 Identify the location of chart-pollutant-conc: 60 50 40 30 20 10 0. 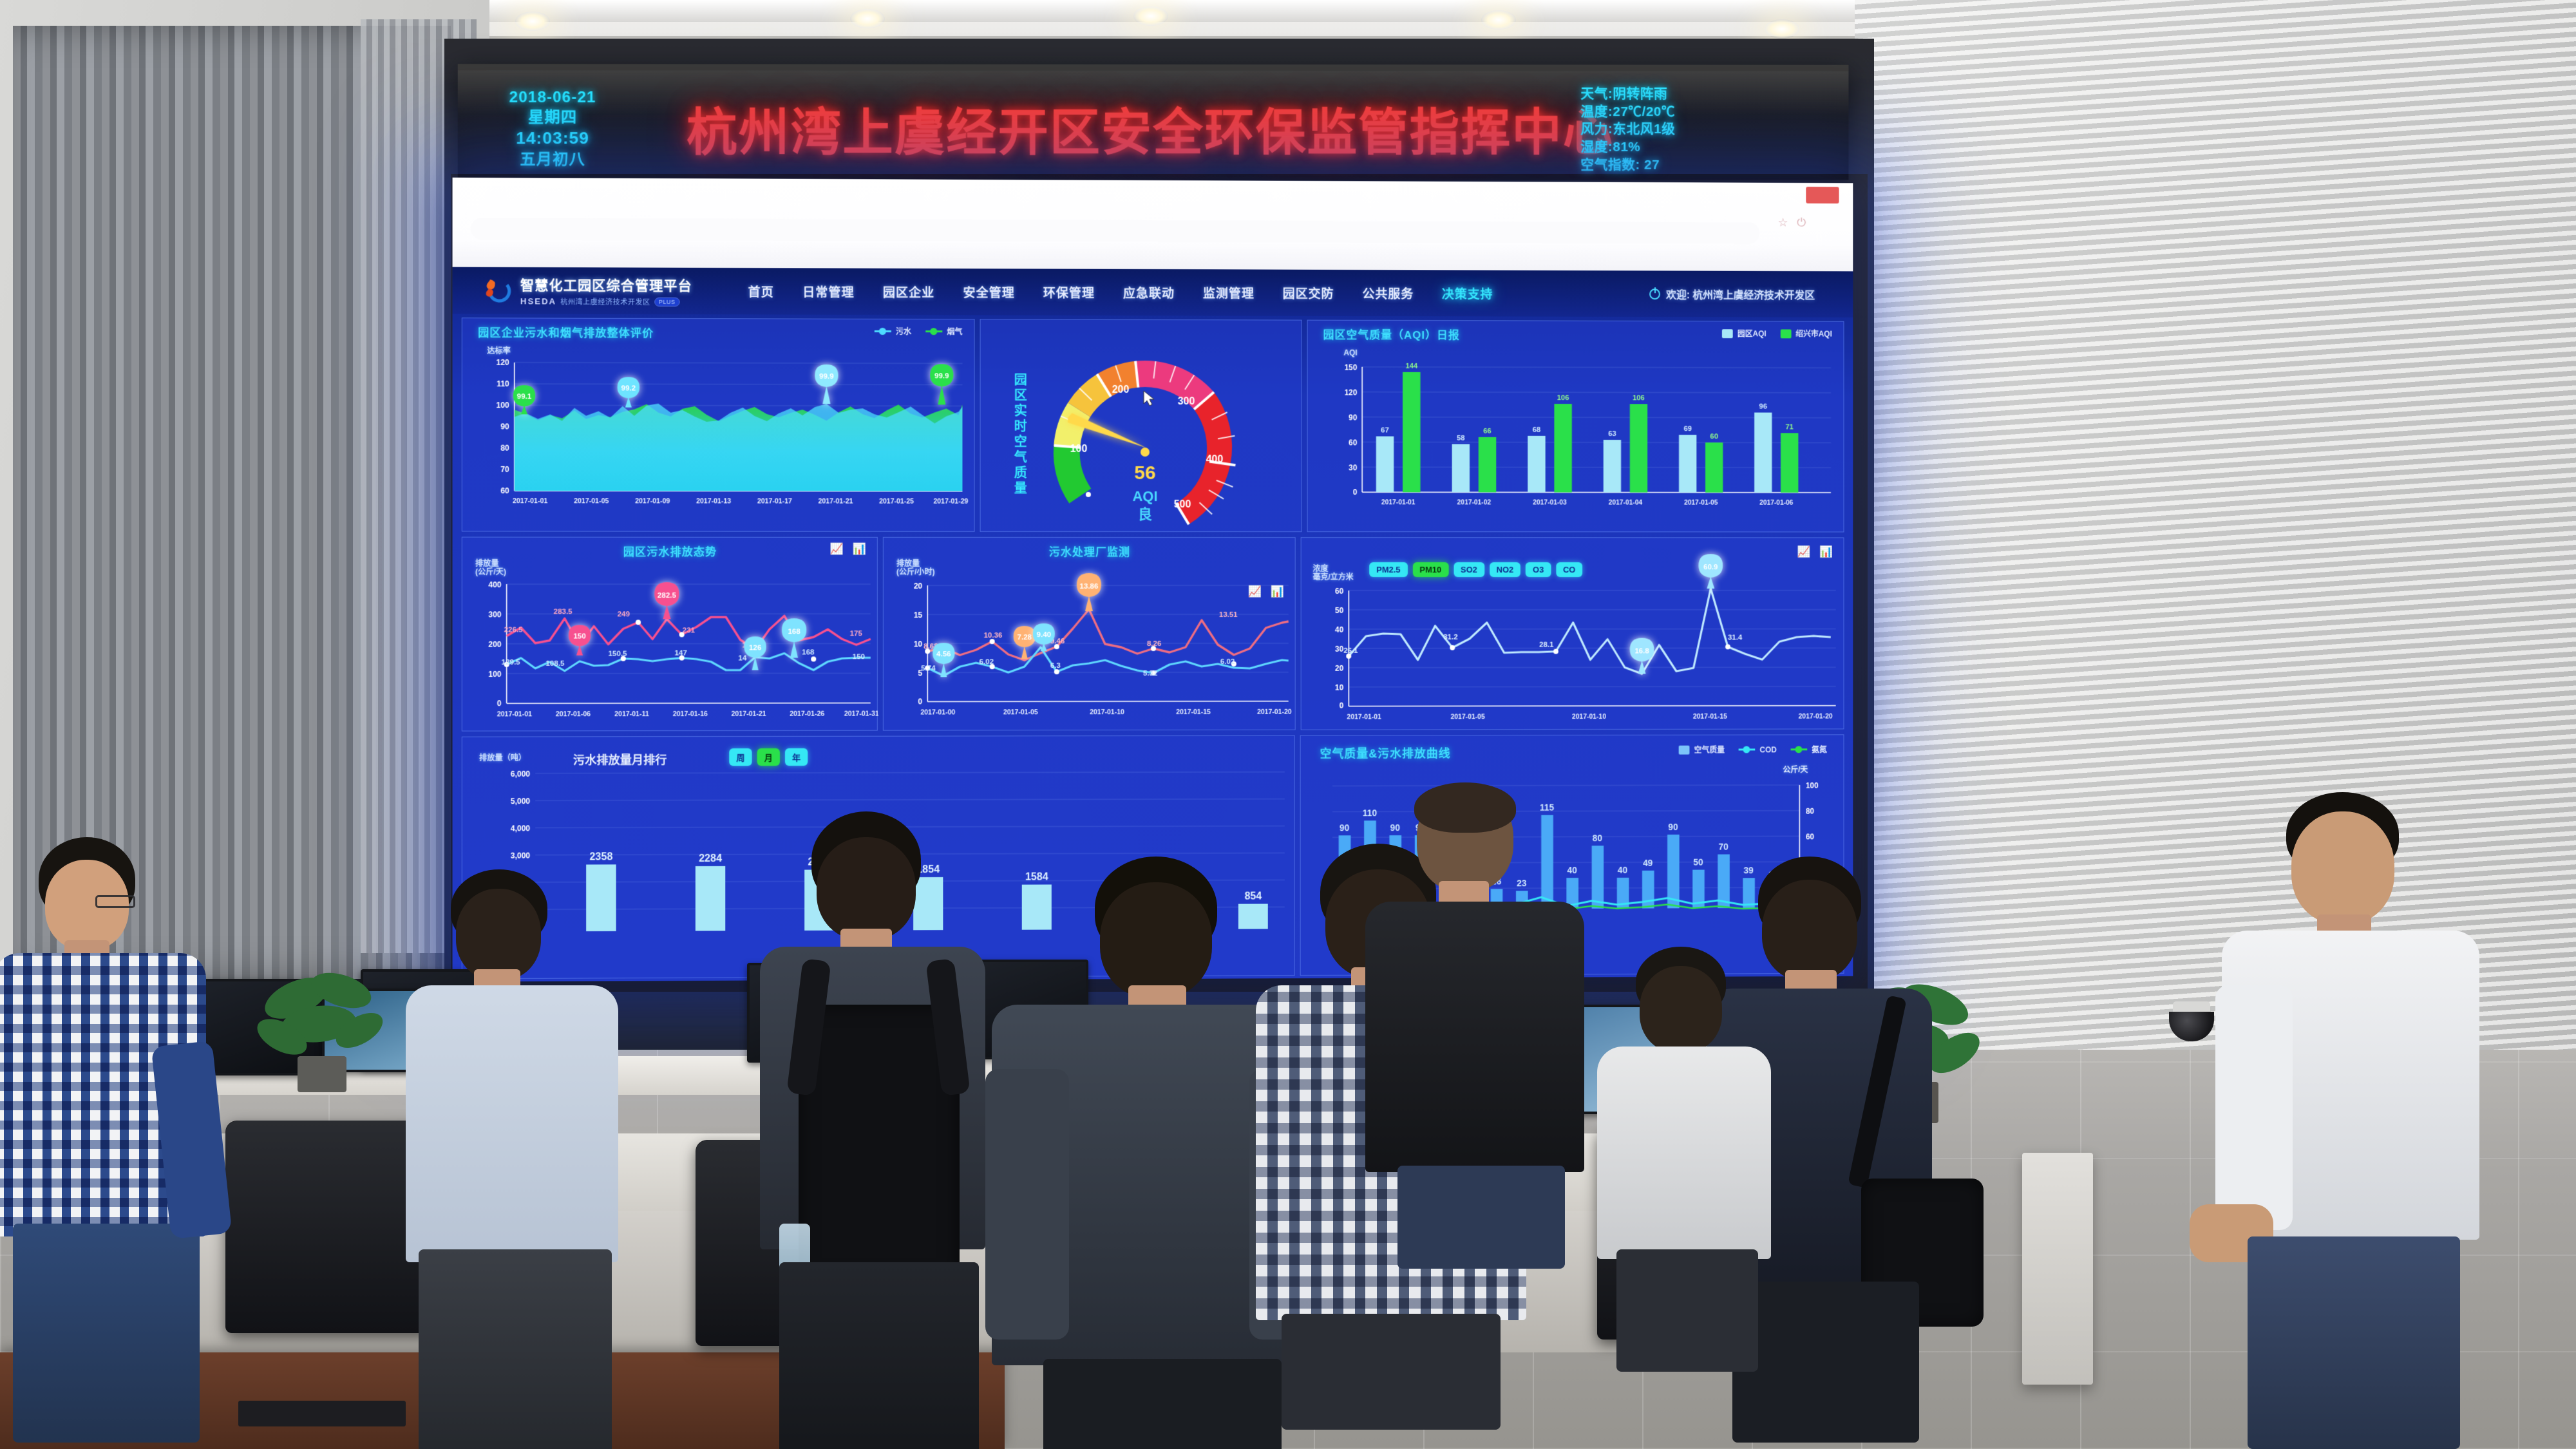
(1589, 637).